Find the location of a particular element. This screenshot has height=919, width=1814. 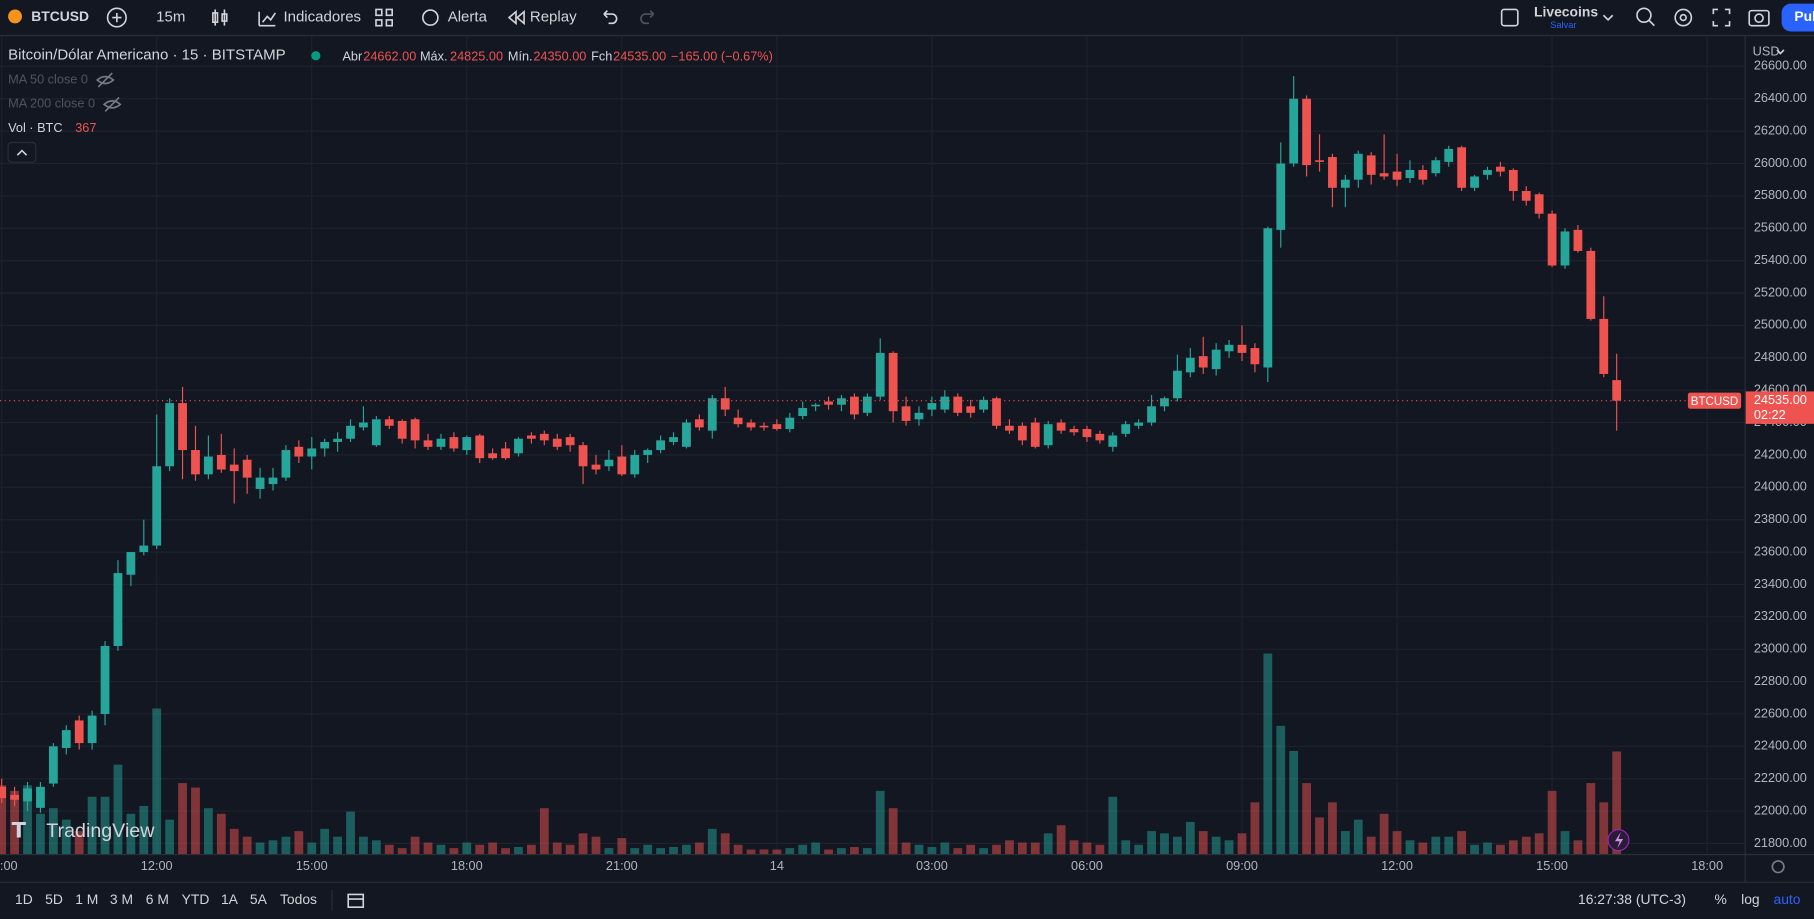

interval: 15m is located at coordinates (170, 17).